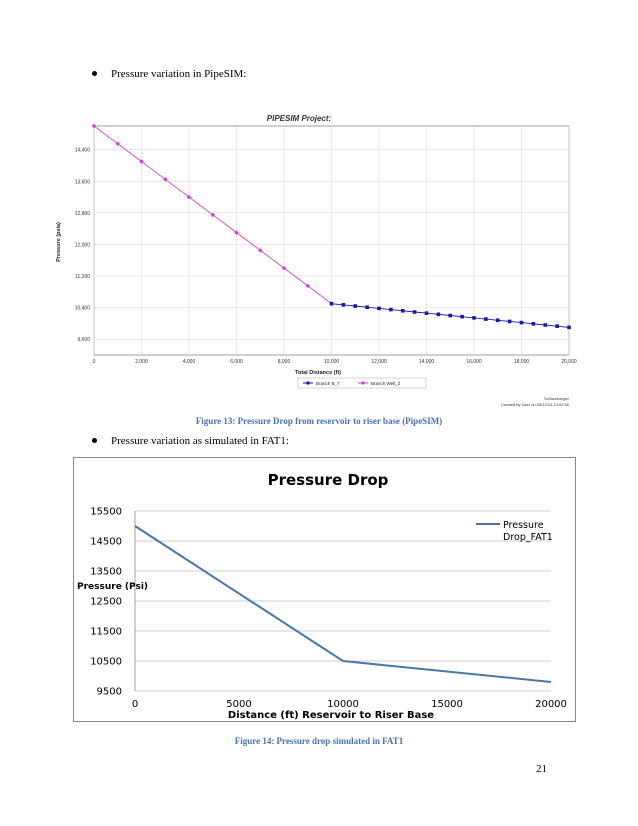 The image size is (638, 826). Describe the element at coordinates (343, 704) in the screenshot. I see `x-tick-label: 10000` at that location.